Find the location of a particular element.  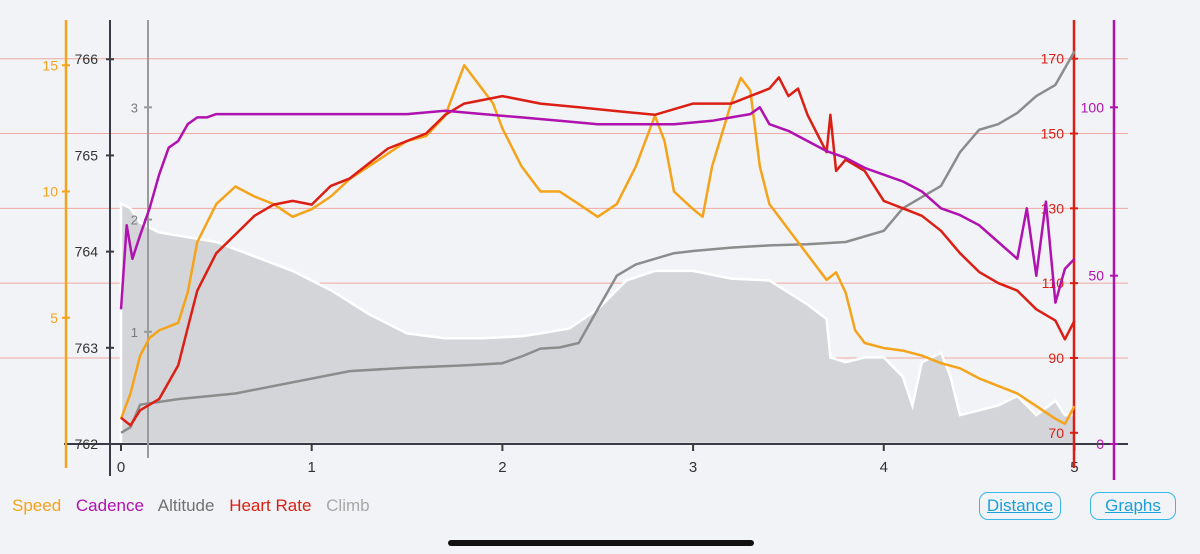

legend-speed: Speed is located at coordinates (37, 505).